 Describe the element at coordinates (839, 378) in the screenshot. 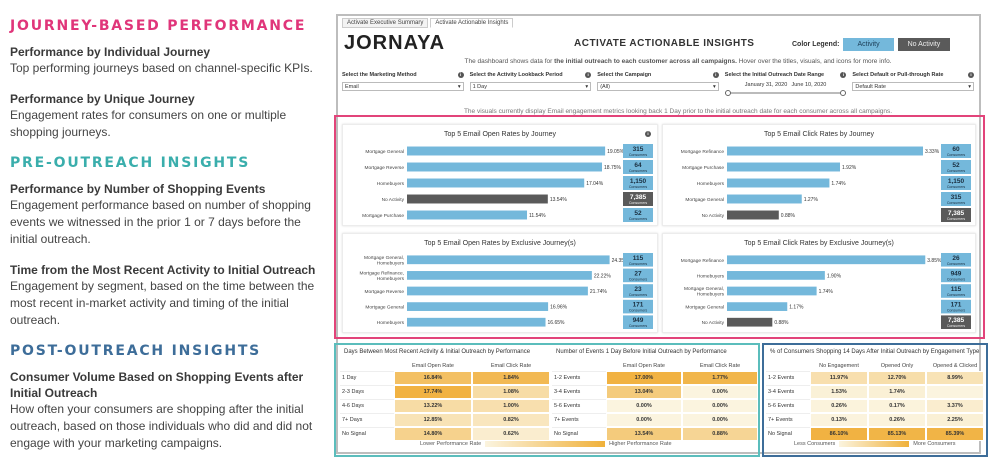

I see `table-cell: 11.97%` at that location.